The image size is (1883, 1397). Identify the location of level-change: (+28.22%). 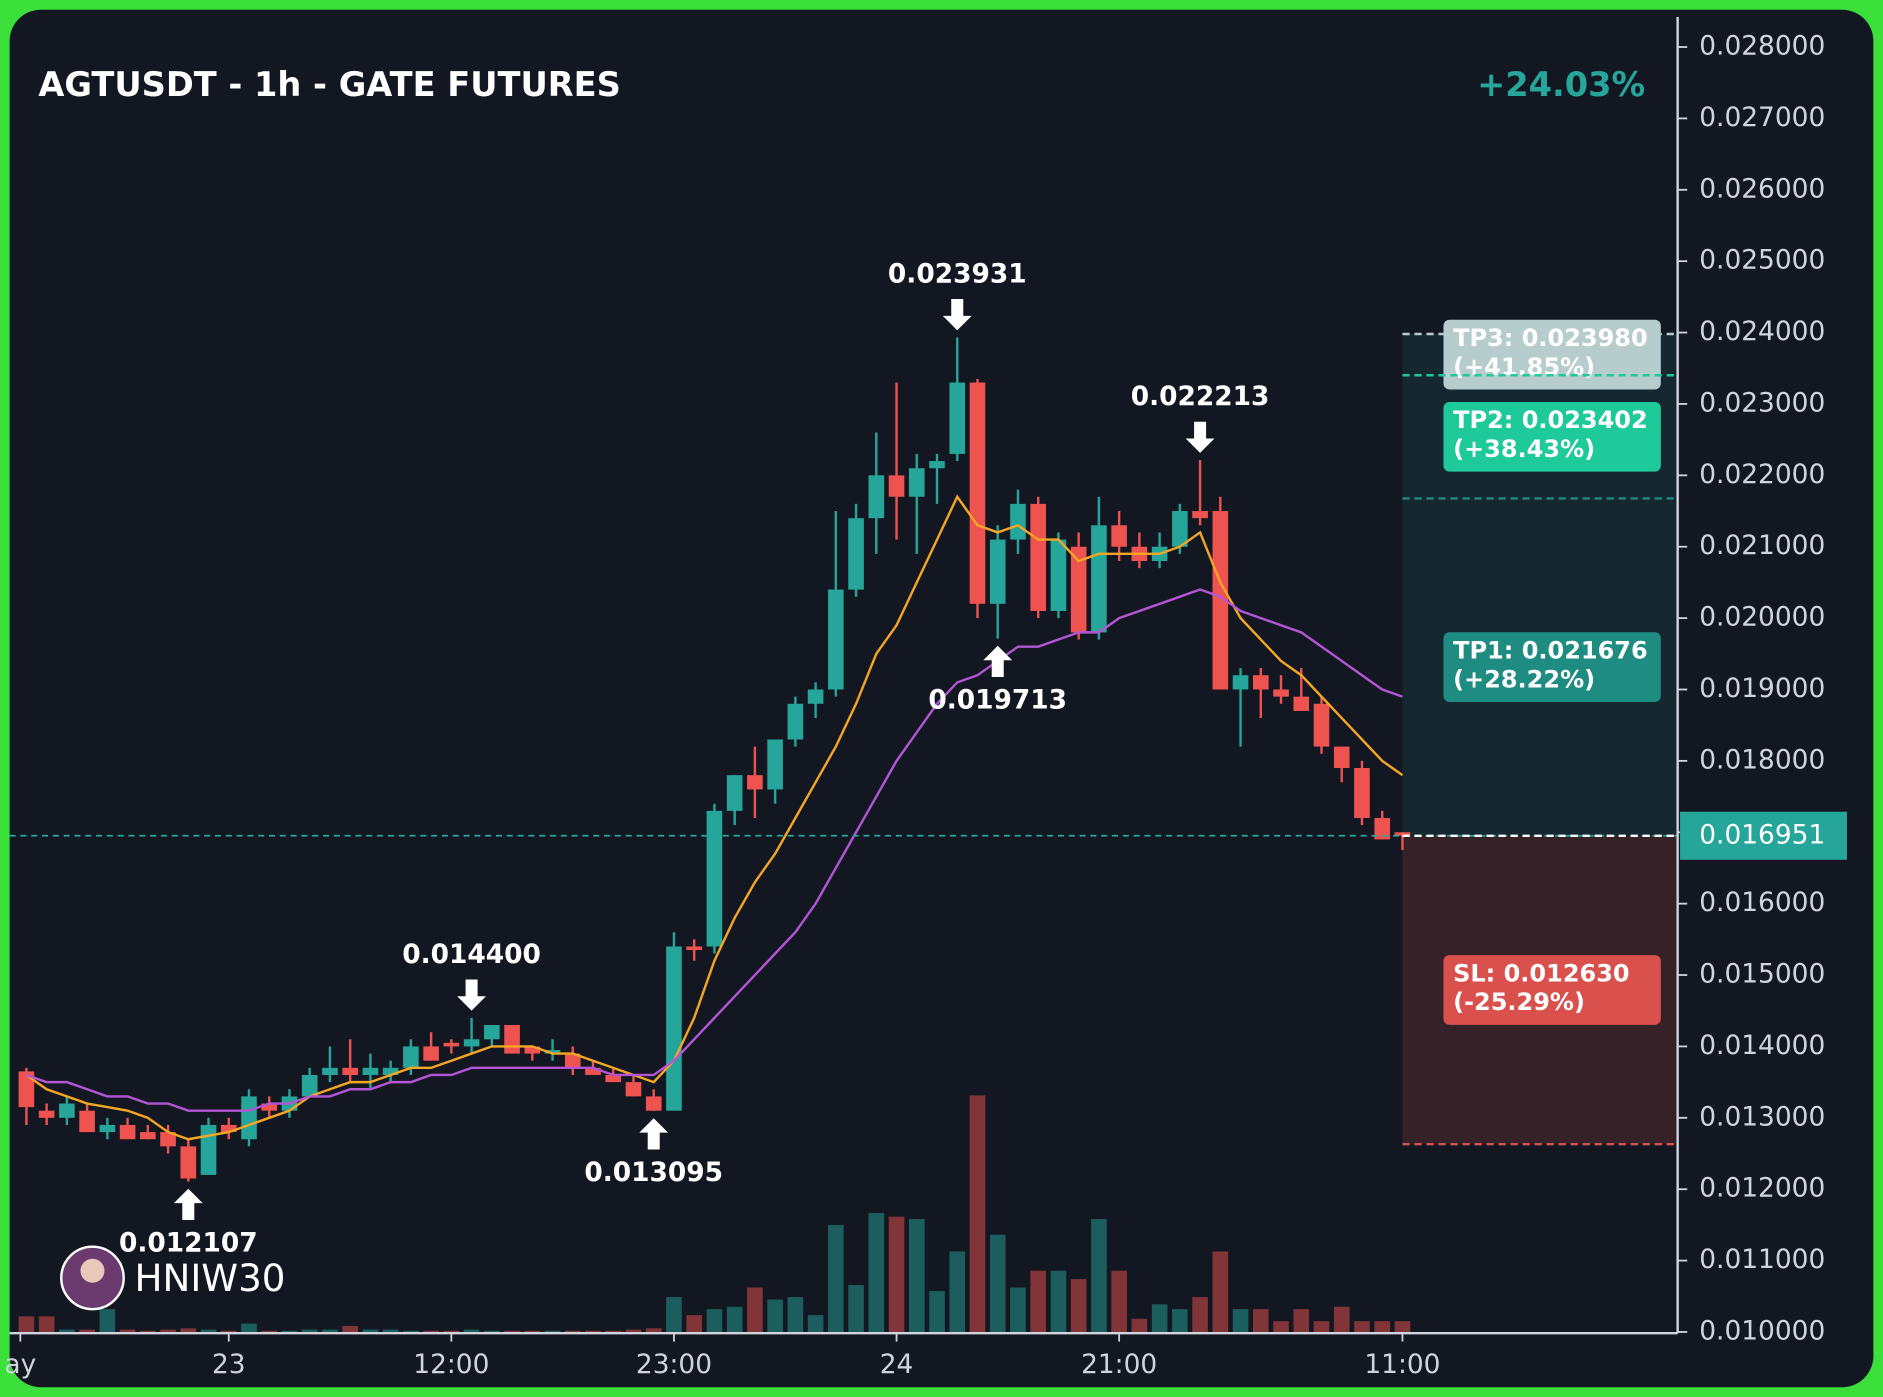
(1524, 679).